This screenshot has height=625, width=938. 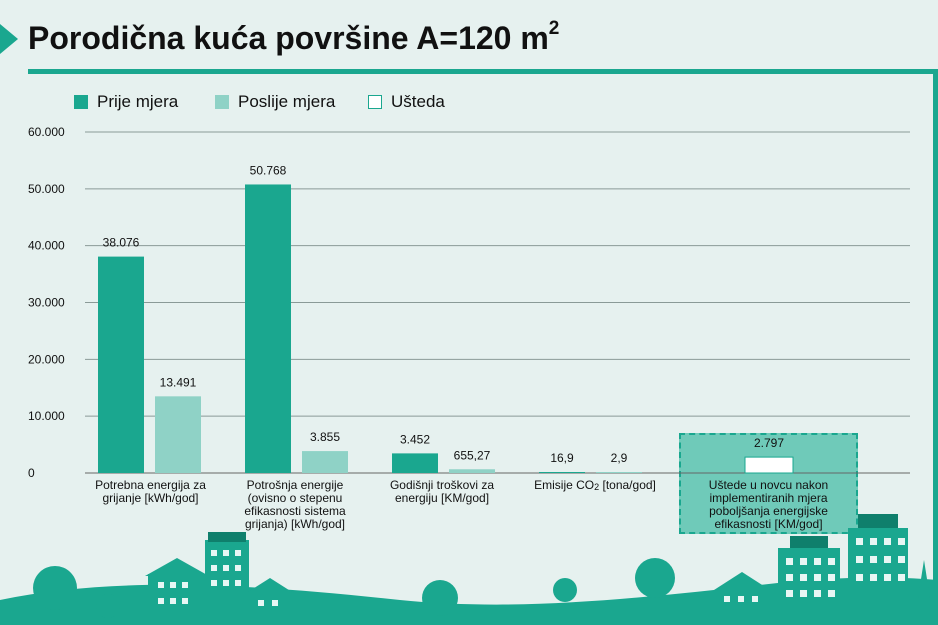 I want to click on chart-title: Porodična kuća površine A=120 m2, so click(x=294, y=37).